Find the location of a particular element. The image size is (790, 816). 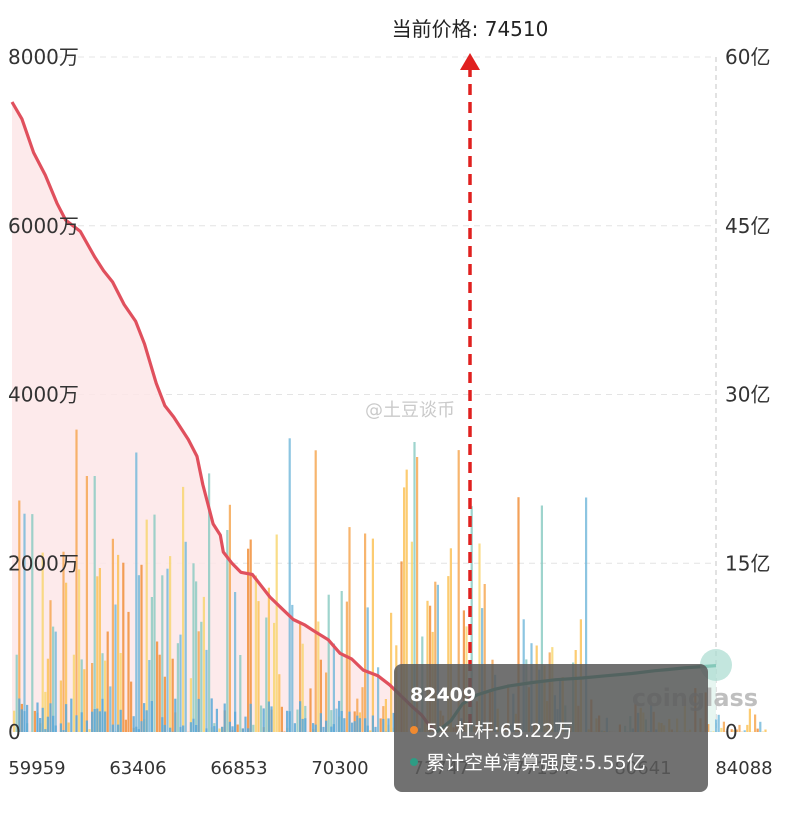

coinglass-logo-icon is located at coordinates (716, 665).